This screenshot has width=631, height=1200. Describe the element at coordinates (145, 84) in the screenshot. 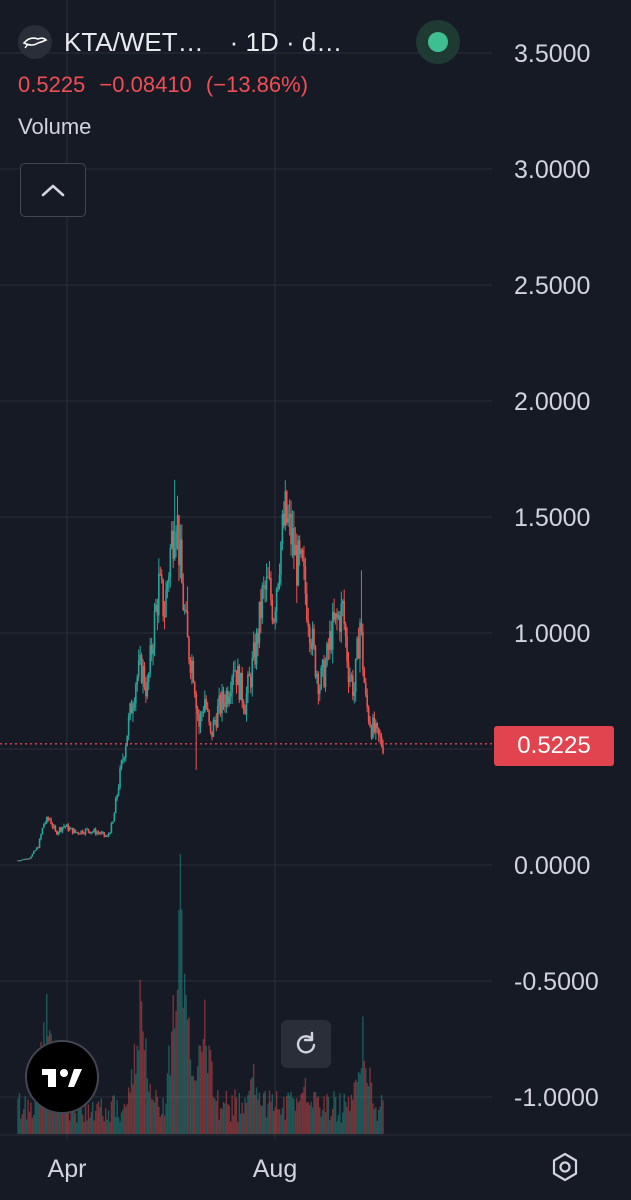

I see `price-change: −0.08410` at that location.